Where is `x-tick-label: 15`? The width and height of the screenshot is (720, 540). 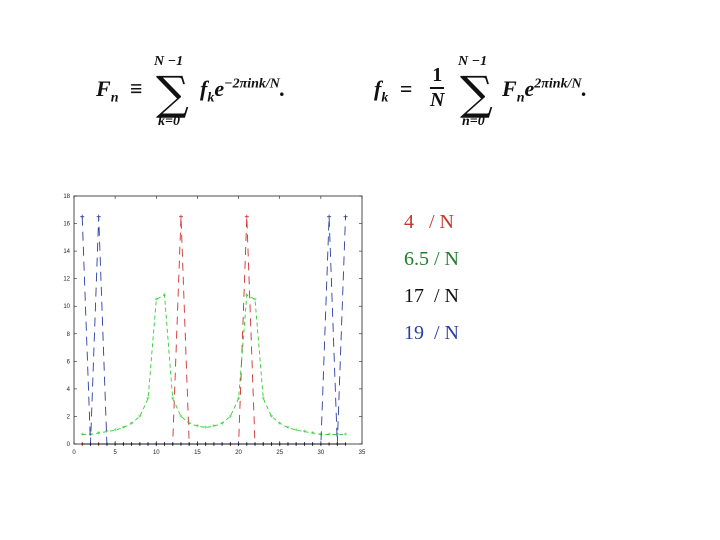 x-tick-label: 15 is located at coordinates (197, 453).